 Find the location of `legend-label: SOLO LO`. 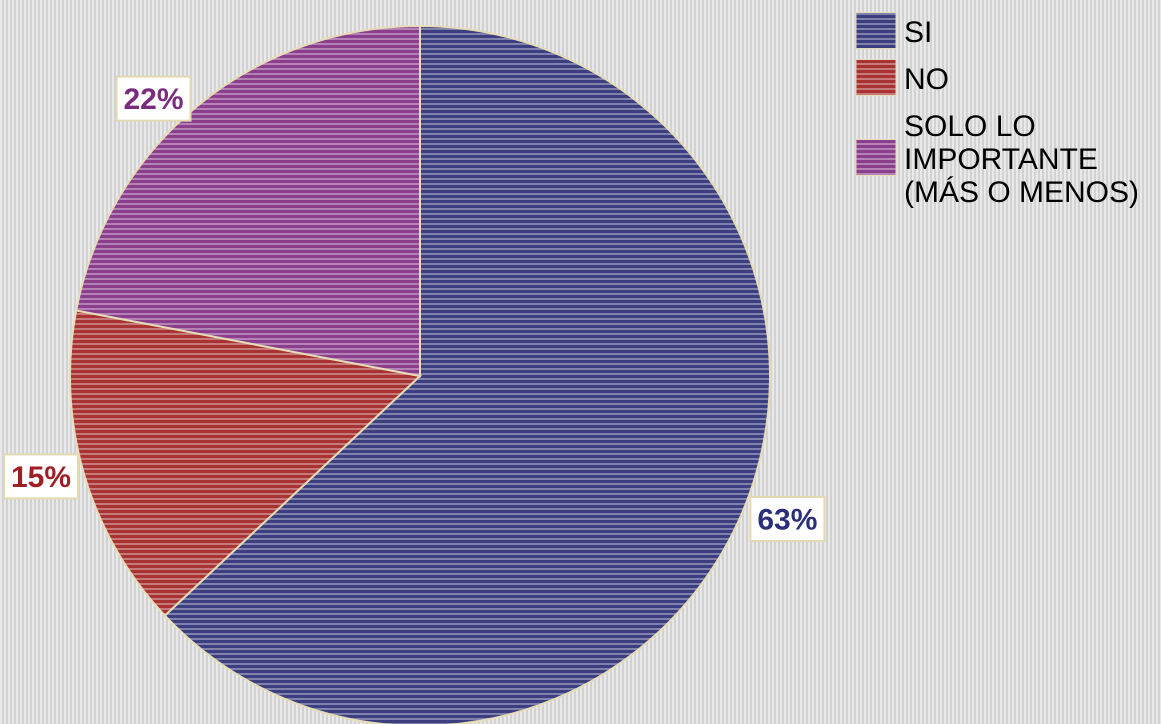

legend-label: SOLO LO is located at coordinates (970, 126).